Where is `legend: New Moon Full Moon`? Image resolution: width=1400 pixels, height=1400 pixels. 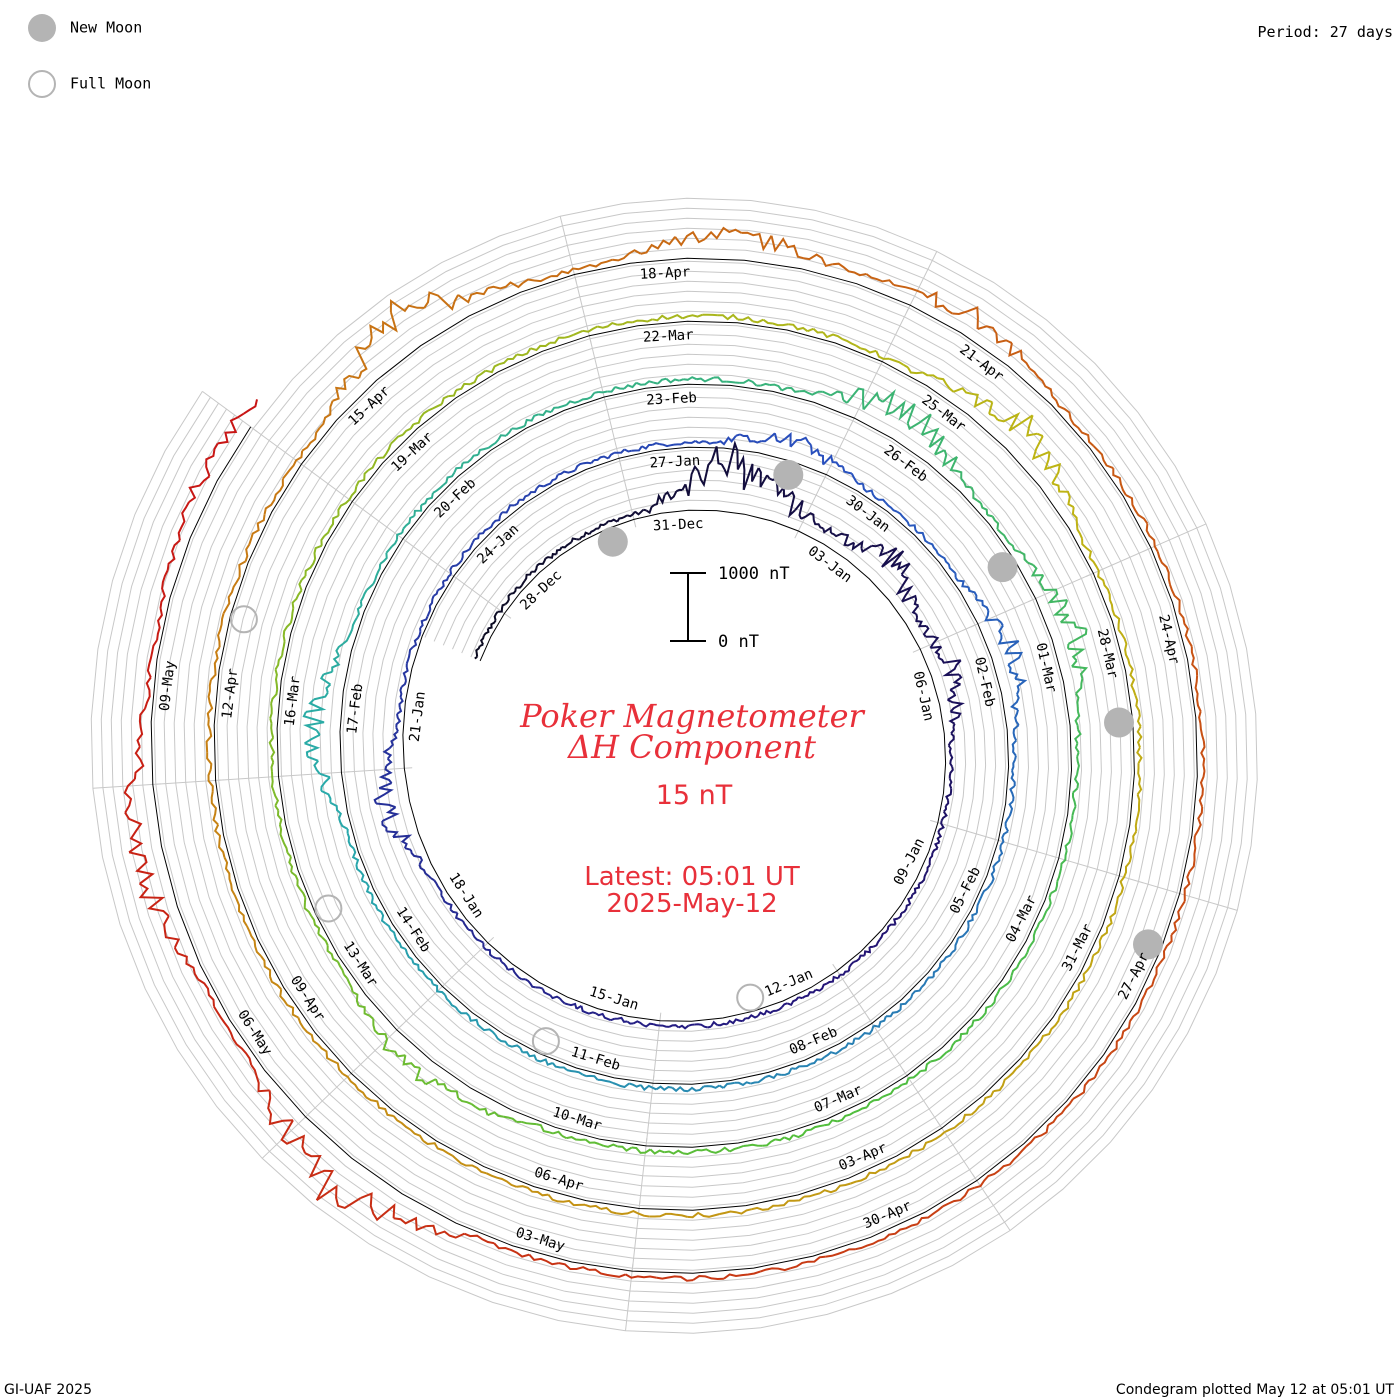 legend: New Moon Full Moon is located at coordinates (89, 56).